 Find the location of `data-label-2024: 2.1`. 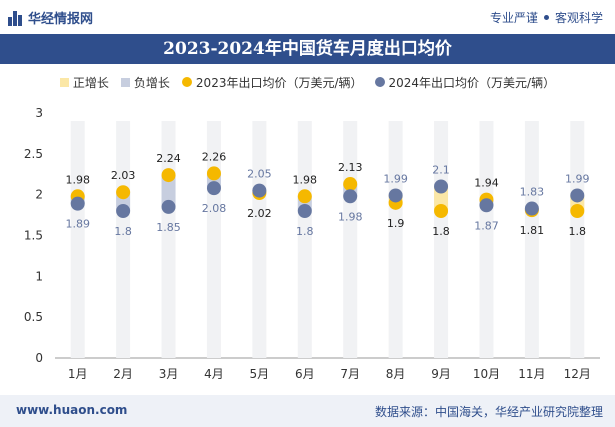

data-label-2024: 2.1 is located at coordinates (441, 170).